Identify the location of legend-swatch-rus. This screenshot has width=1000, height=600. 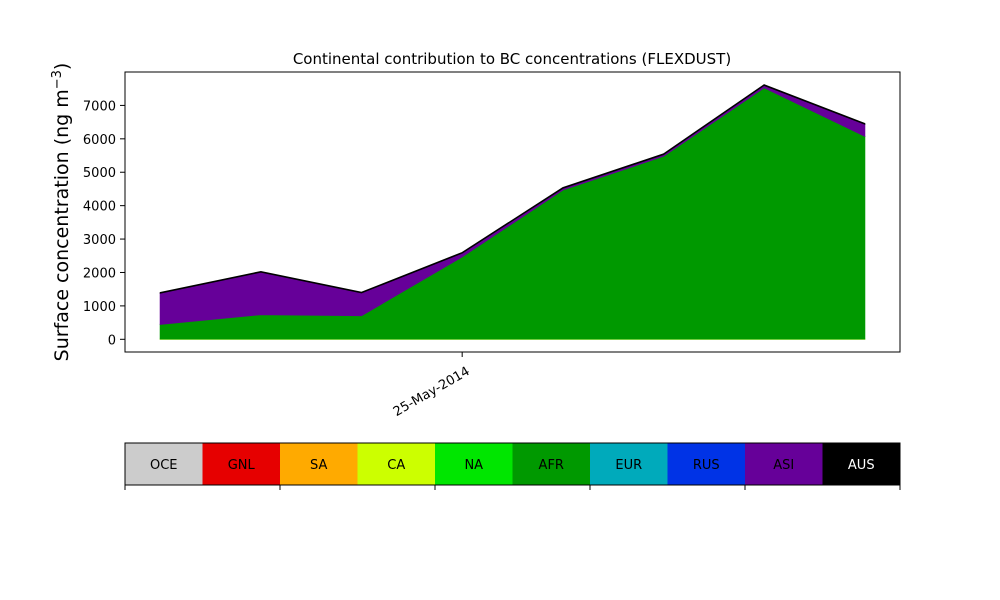
(706, 464).